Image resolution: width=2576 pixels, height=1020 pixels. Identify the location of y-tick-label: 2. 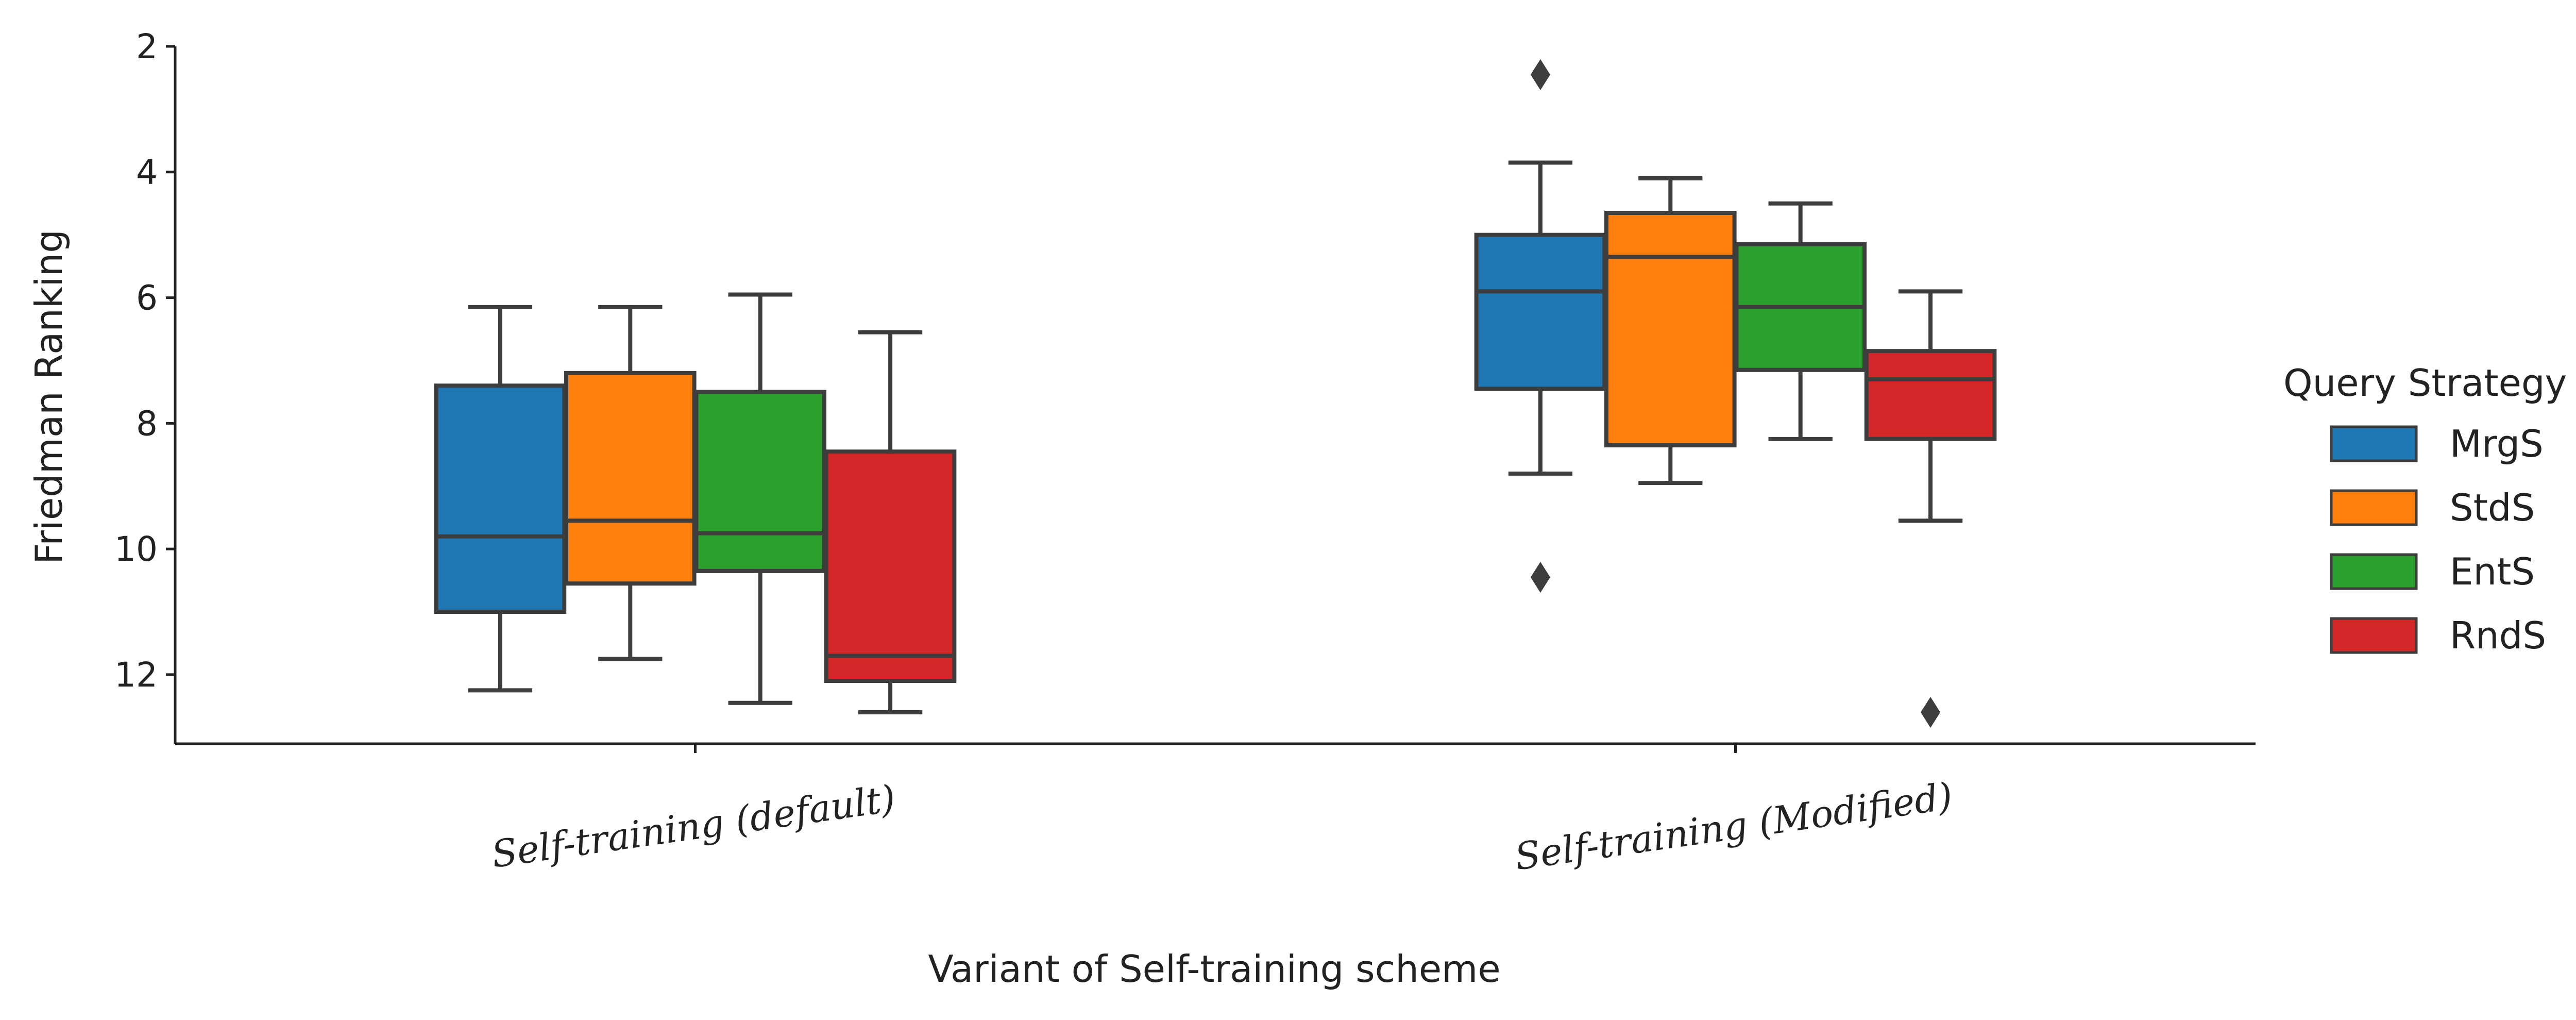
(147, 46).